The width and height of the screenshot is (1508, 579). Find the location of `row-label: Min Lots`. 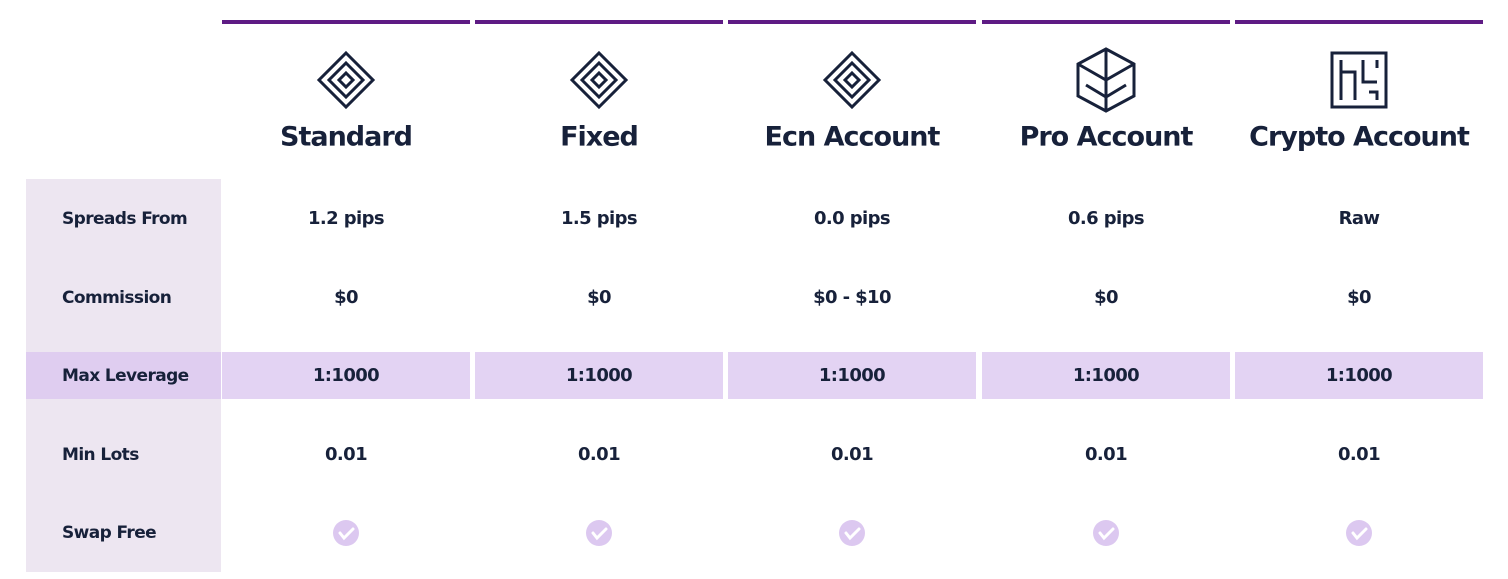

row-label: Min Lots is located at coordinates (100, 455).